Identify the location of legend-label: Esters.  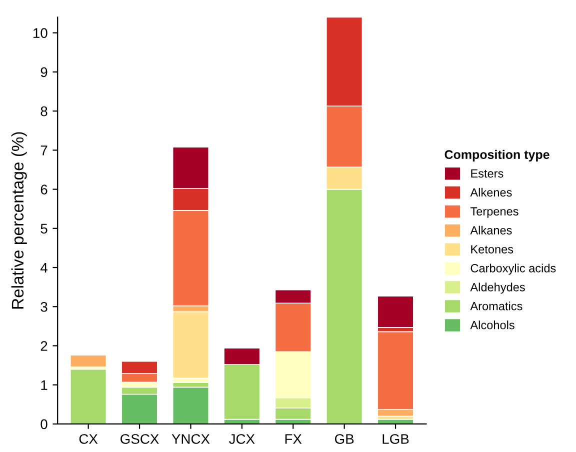
(487, 173).